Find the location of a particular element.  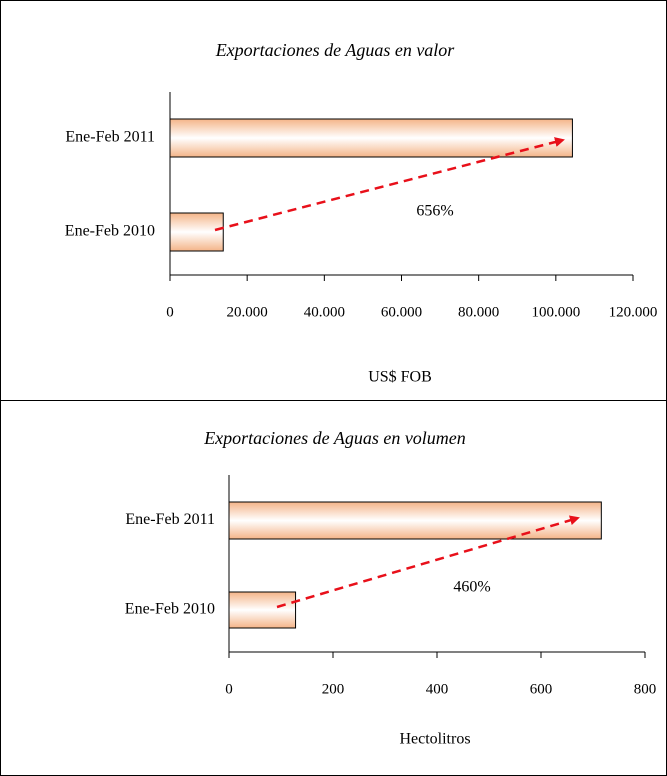

annotation: 460% is located at coordinates (471, 587).